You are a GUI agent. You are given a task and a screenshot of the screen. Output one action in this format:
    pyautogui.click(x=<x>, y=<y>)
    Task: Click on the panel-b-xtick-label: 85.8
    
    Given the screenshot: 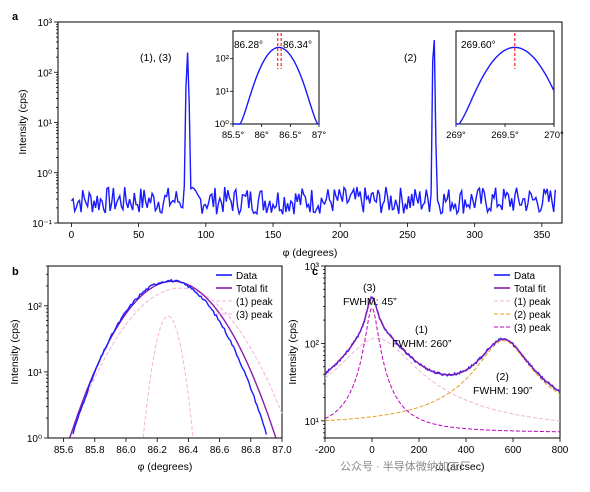 What is the action you would take?
    pyautogui.click(x=95, y=450)
    